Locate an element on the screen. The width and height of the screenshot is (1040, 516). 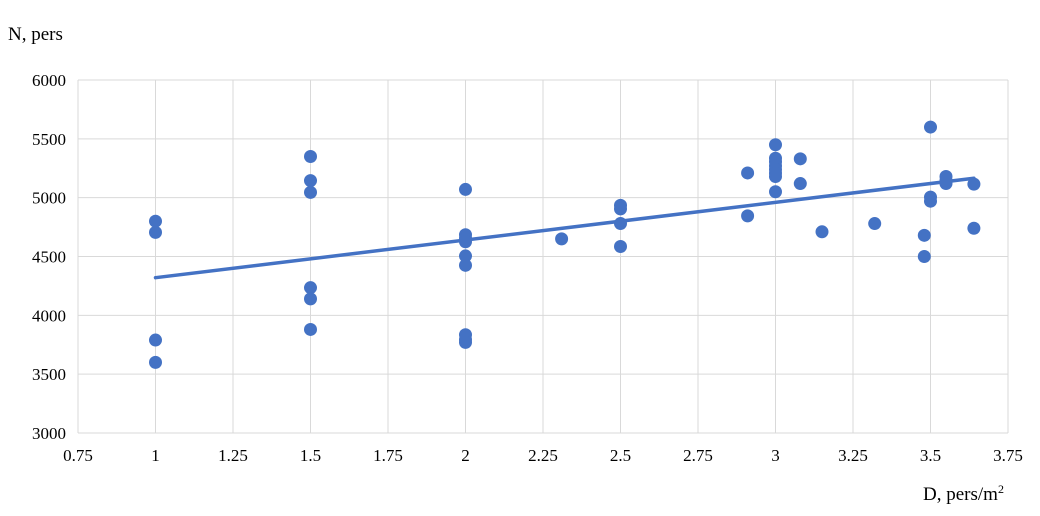
x-tick-label: 2 is located at coordinates (465, 455).